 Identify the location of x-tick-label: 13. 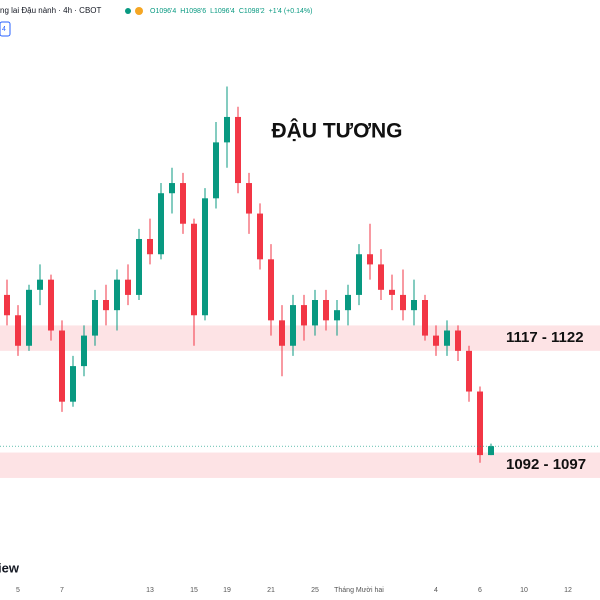
(150, 590).